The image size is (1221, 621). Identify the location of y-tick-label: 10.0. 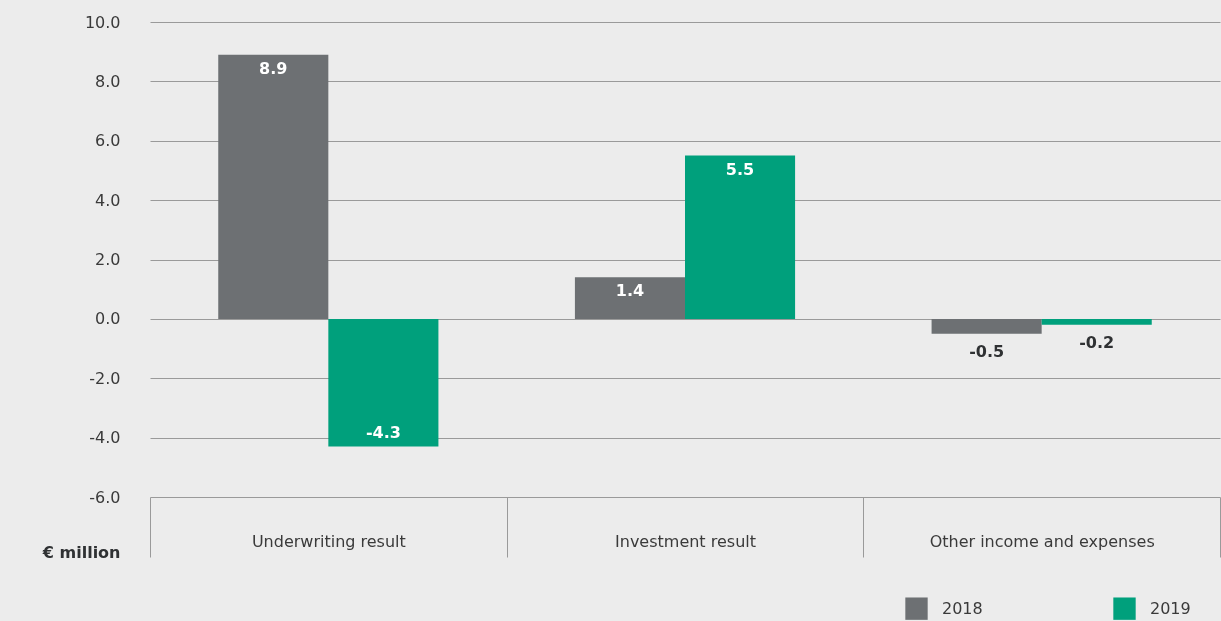
(102, 22).